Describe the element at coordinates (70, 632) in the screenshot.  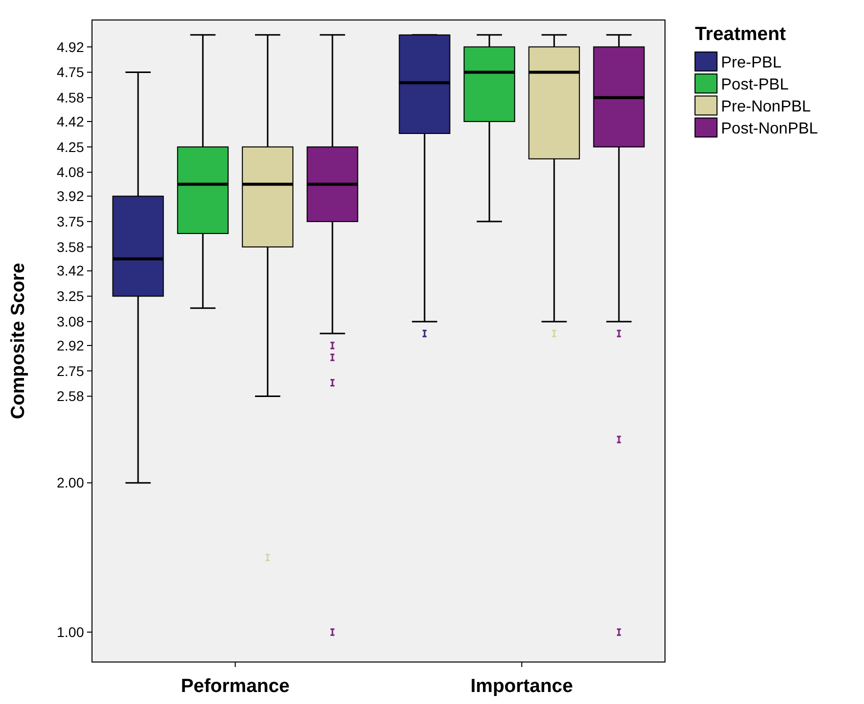
I see `y-tick-label: 1.00` at that location.